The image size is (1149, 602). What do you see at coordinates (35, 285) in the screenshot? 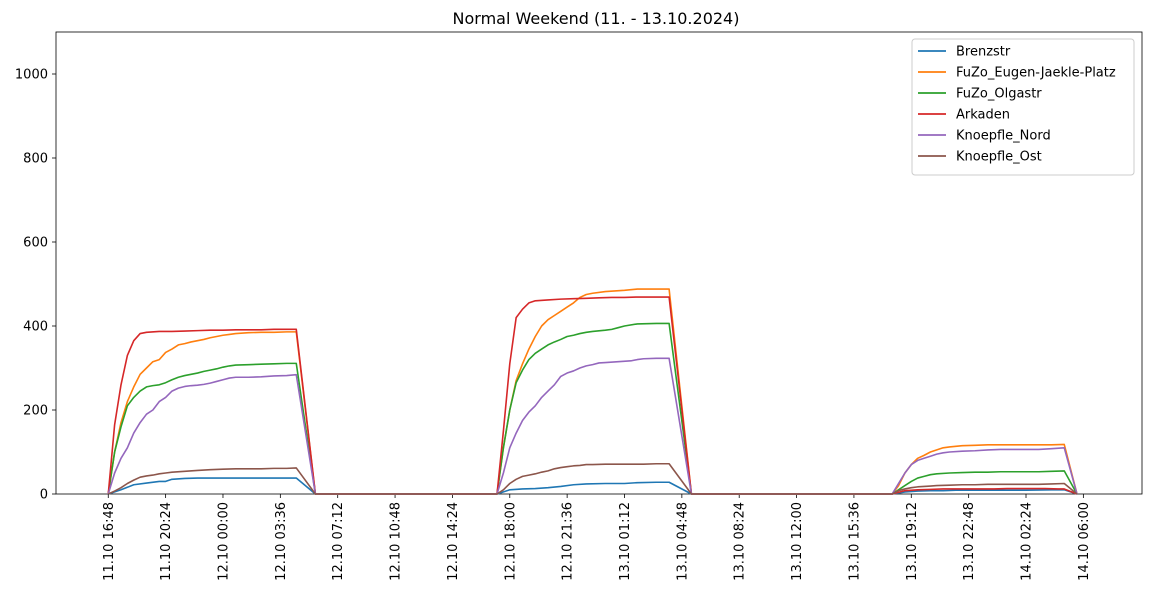
I see `y-axis: 0 200 400 600 800 1000` at bounding box center [35, 285].